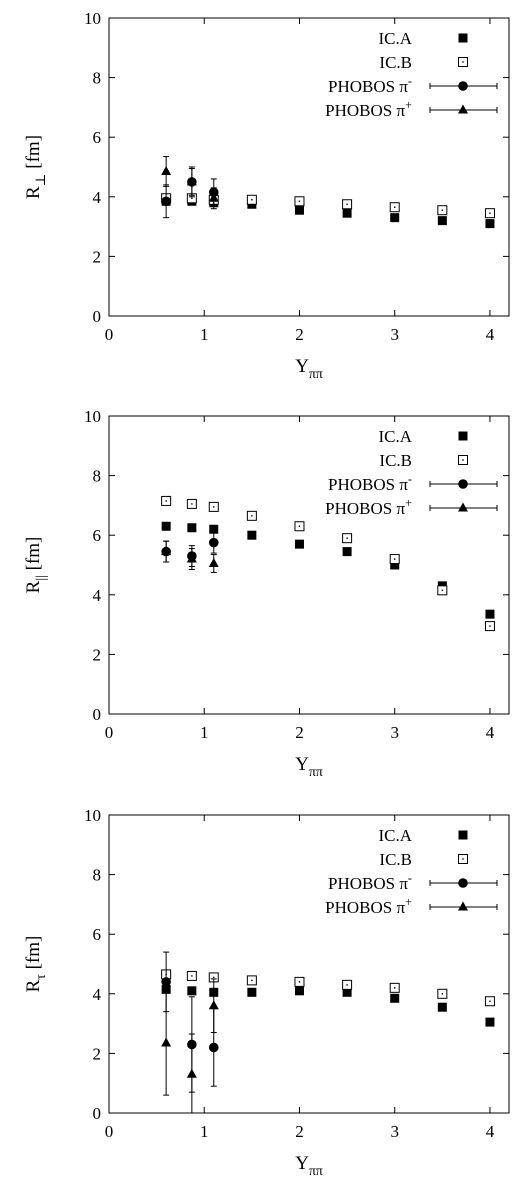  Describe the element at coordinates (204, 732) in the screenshot. I see `x-tick-label: 1` at that location.